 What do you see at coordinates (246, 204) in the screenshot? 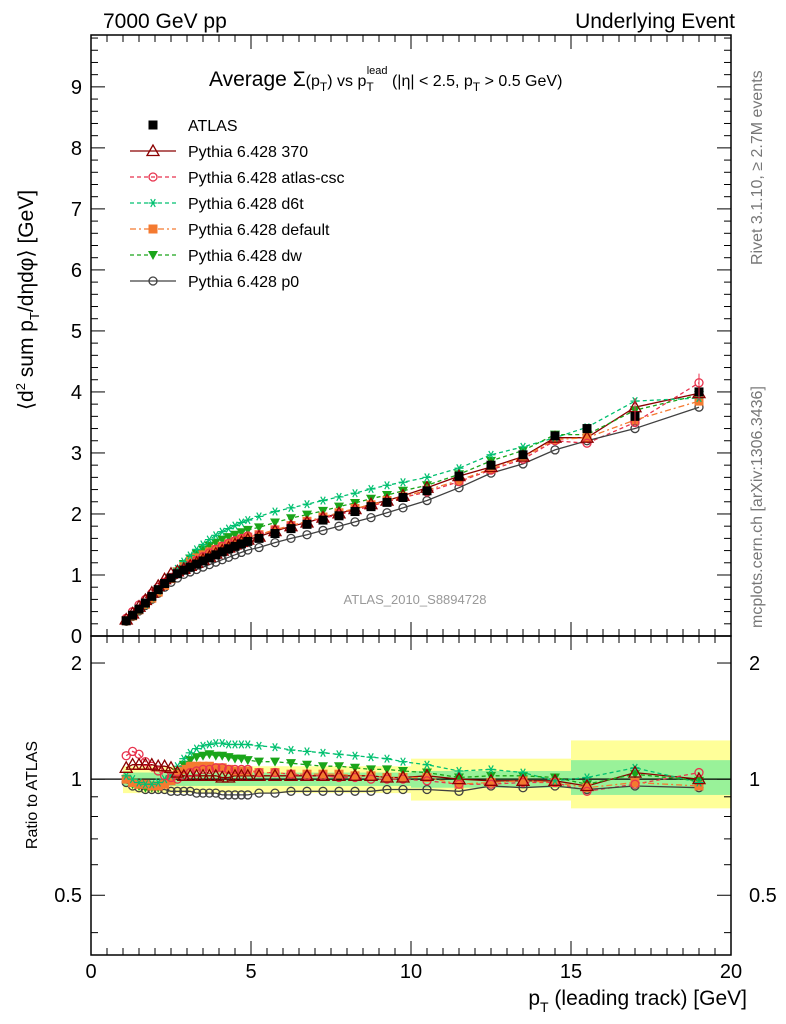
I see `legend-label: Pythia 6.428 d6t` at bounding box center [246, 204].